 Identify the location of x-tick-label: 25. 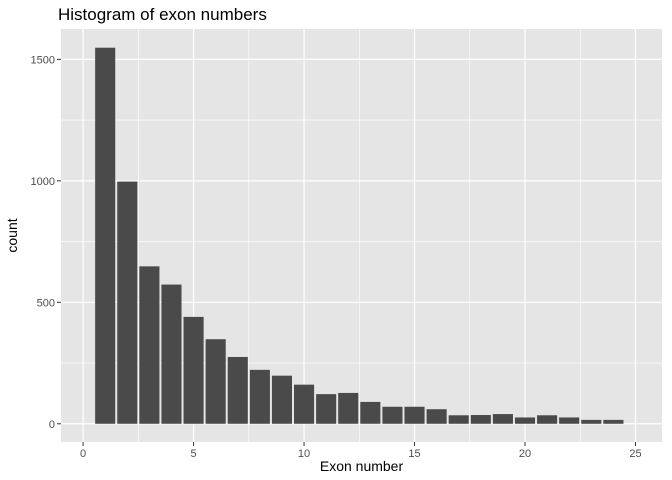
(635, 454).